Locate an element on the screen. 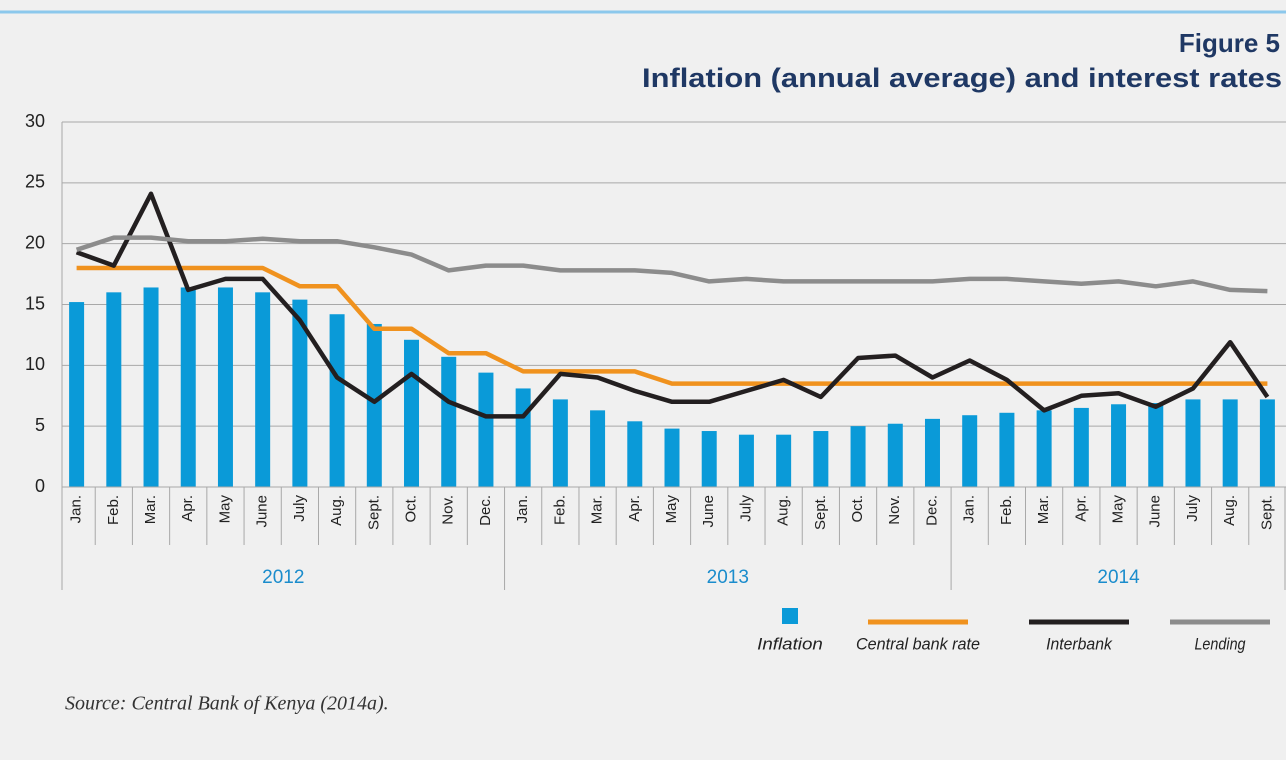  y-tick-label: 25 is located at coordinates (35, 182).